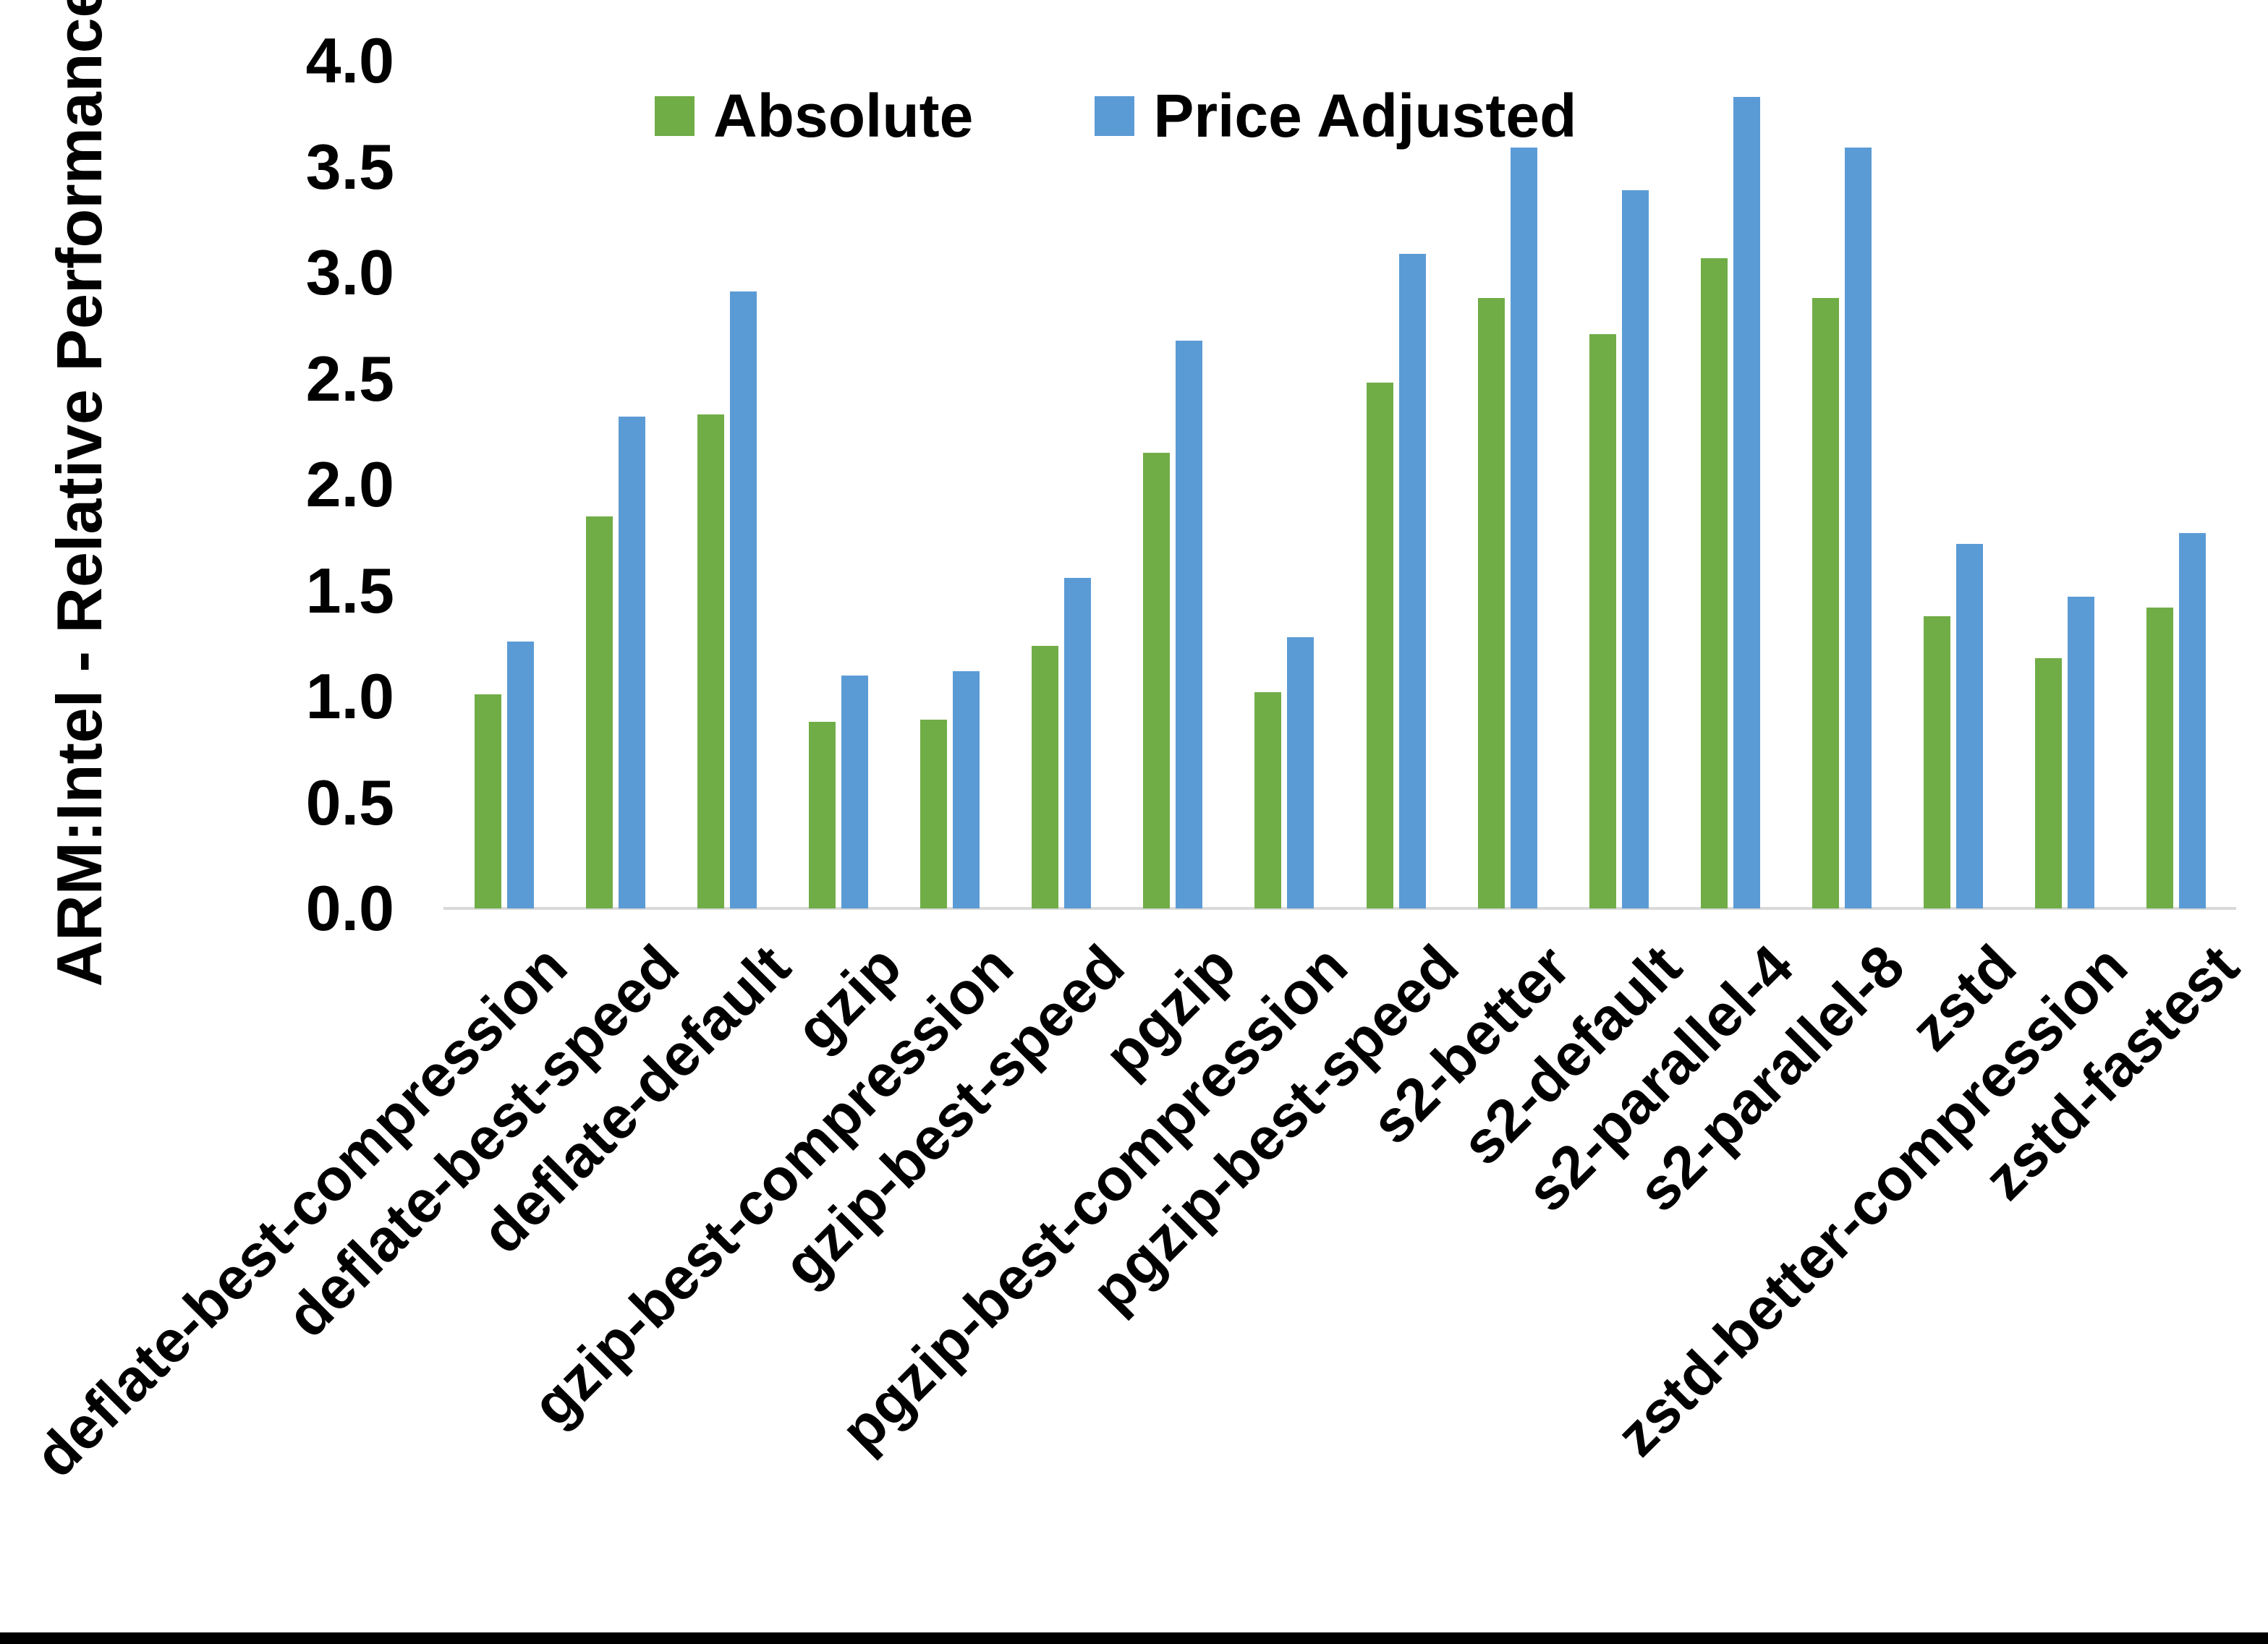 Image resolution: width=2268 pixels, height=1644 pixels. Describe the element at coordinates (1602, 620) in the screenshot. I see `bar-absolute-s2-default` at that location.